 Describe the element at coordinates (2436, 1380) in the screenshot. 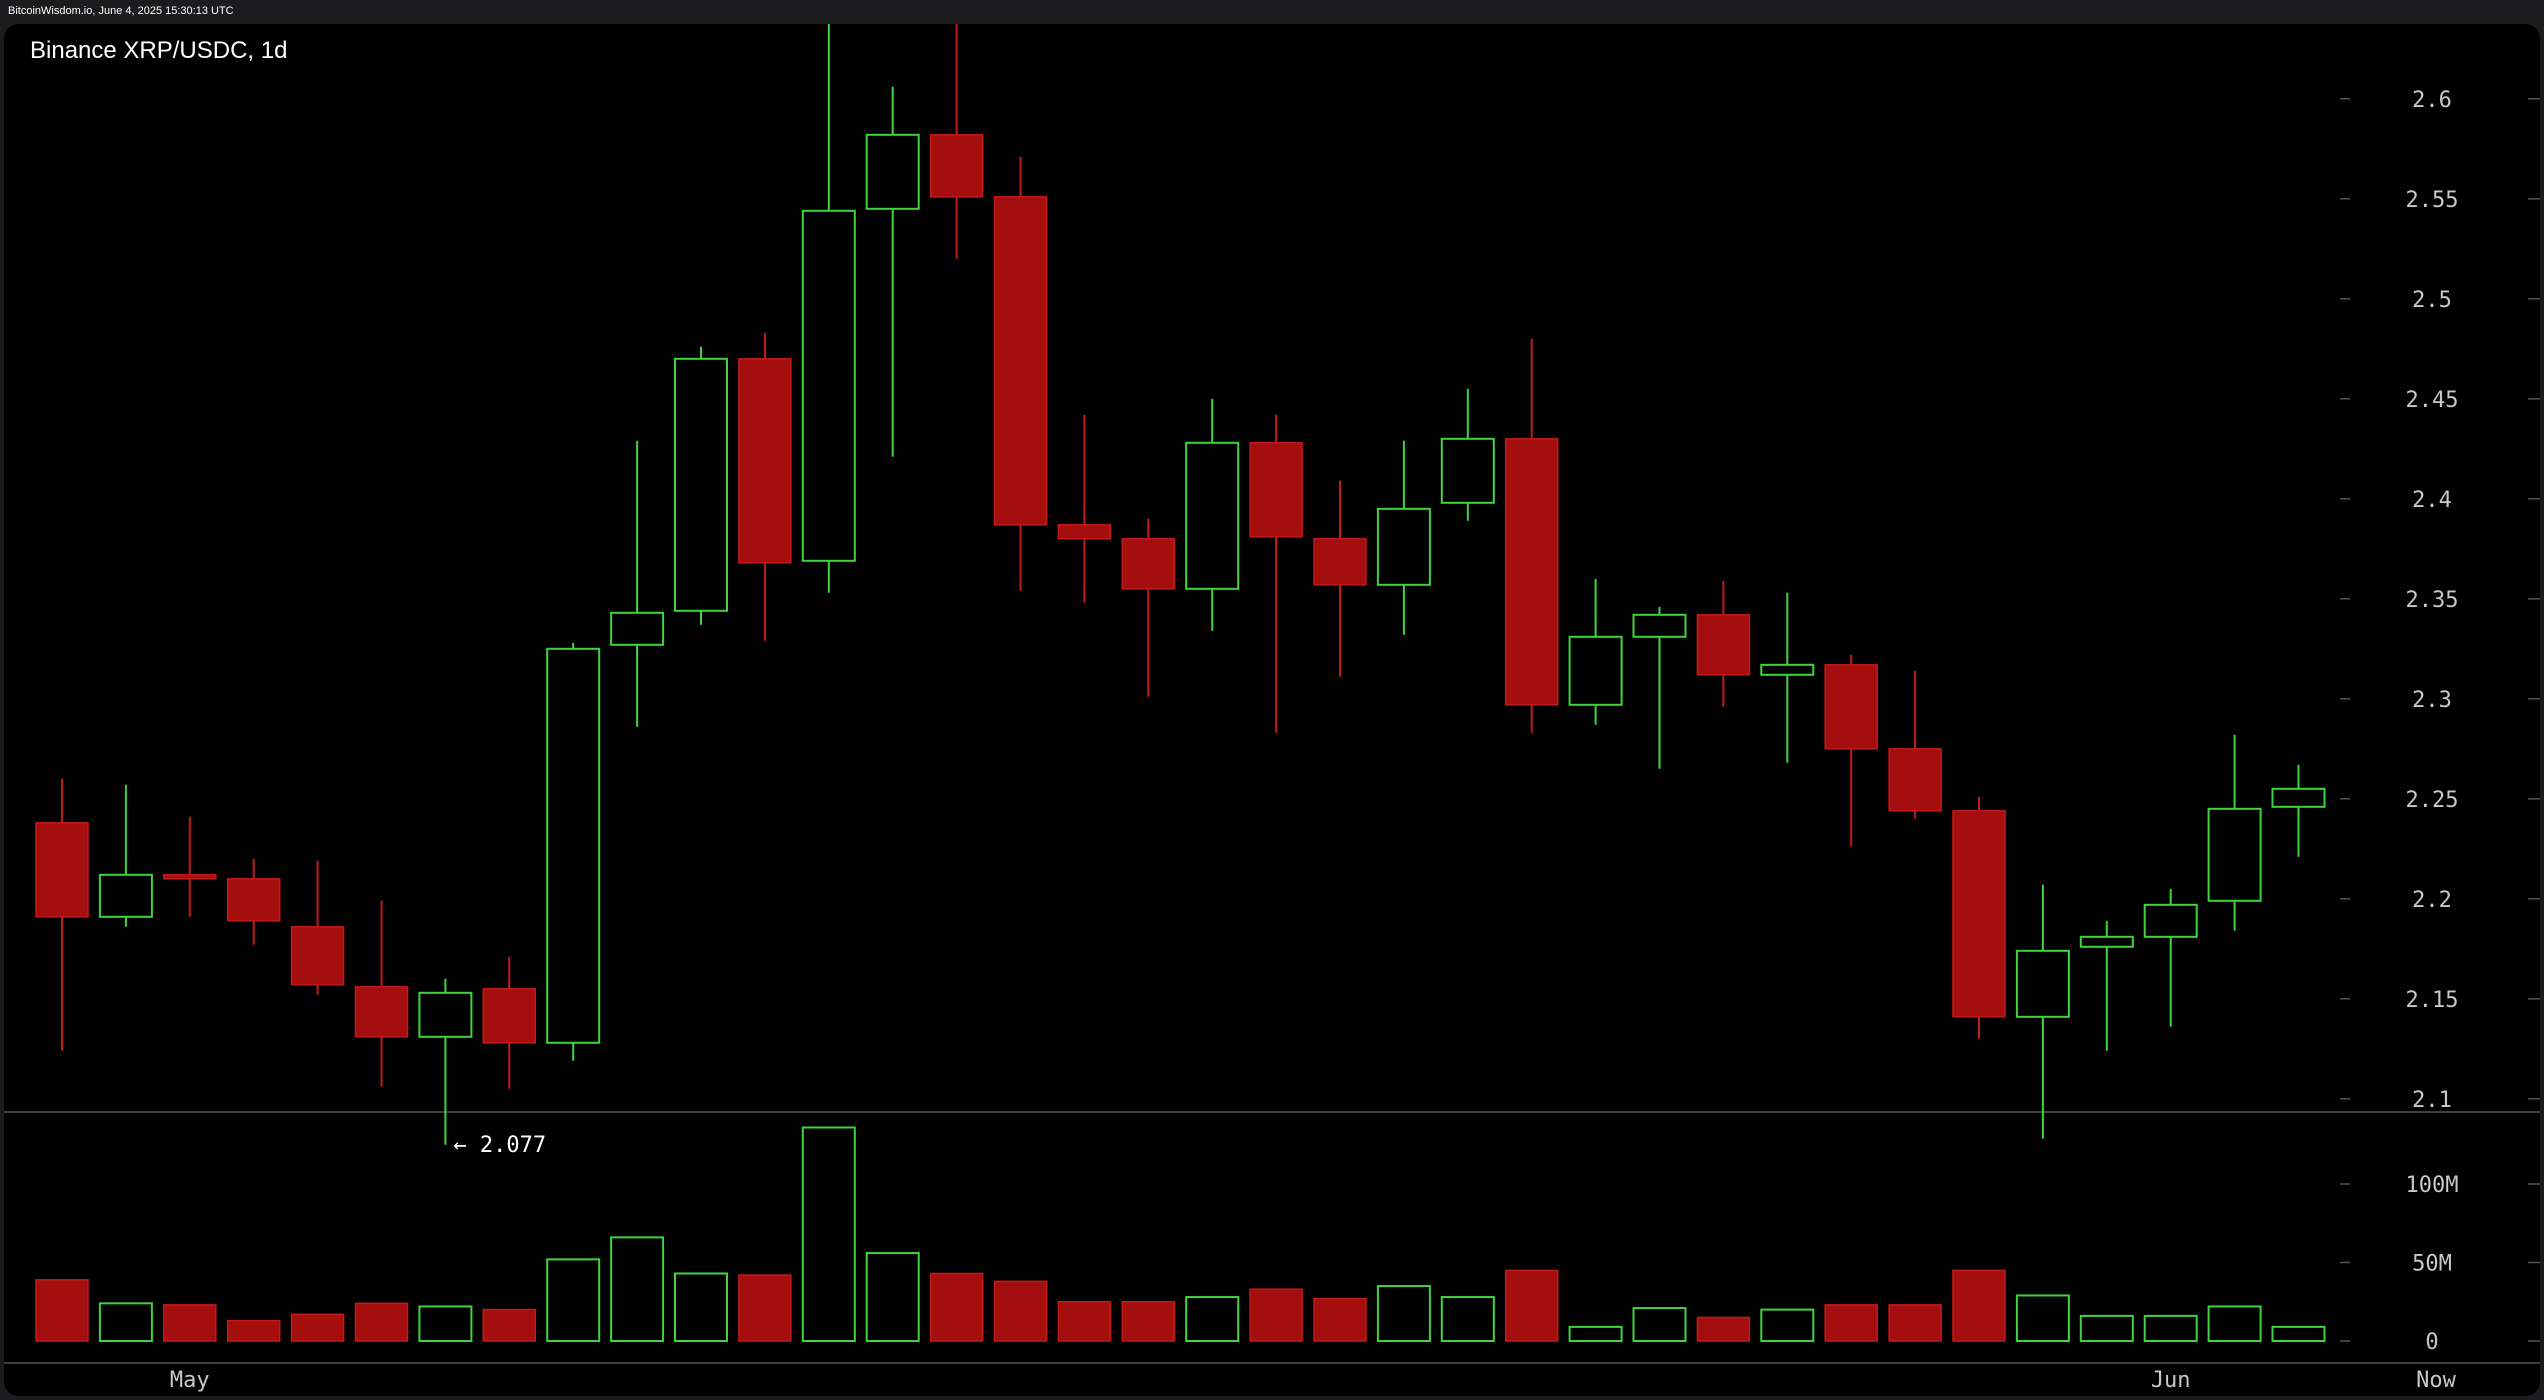

I see `time-axis-label: Now` at that location.